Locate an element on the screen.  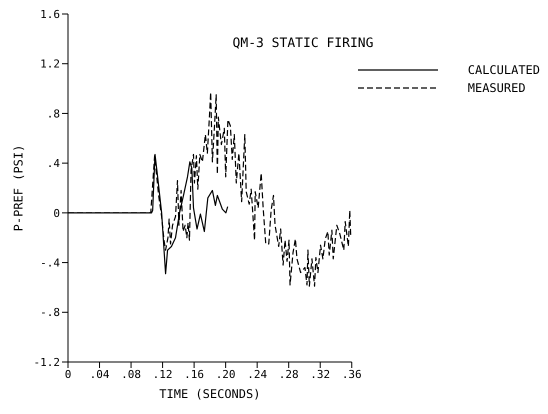
y-tick-label: -1.2 is located at coordinates (47, 362).